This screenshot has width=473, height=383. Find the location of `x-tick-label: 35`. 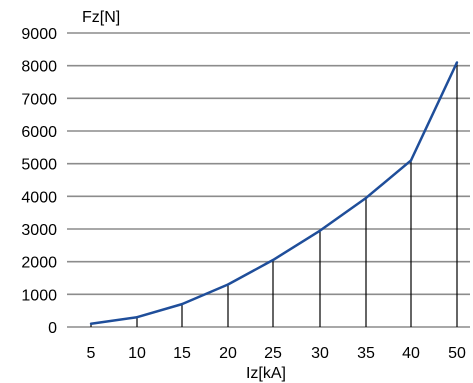

x-tick-label: 35 is located at coordinates (366, 353).